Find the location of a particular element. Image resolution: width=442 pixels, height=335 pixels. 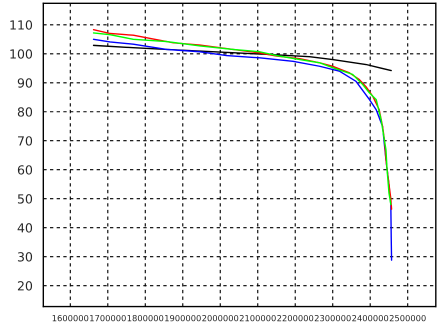

x-tick-label: 2500000 is located at coordinates (408, 318).